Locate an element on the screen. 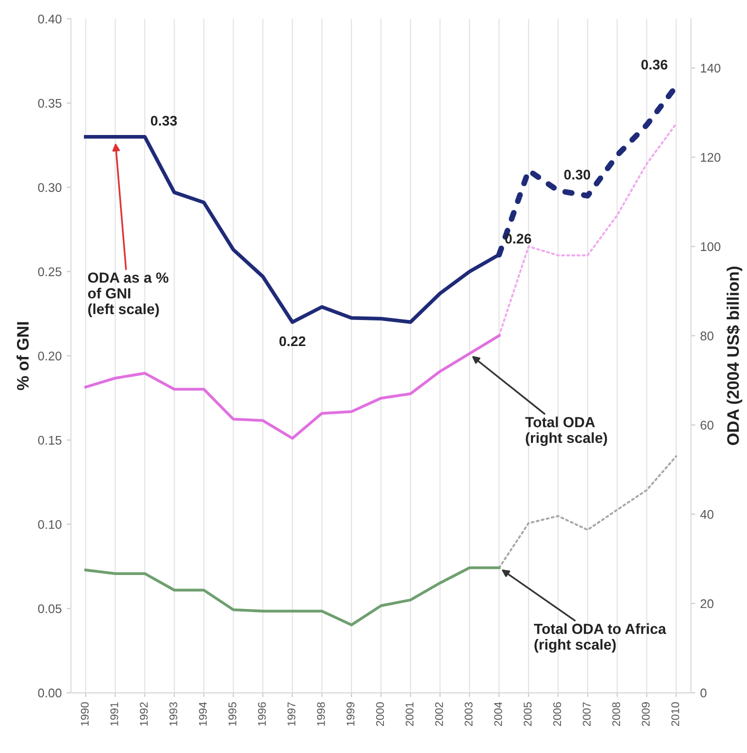  x-tick-label: 1999 is located at coordinates (350, 714).